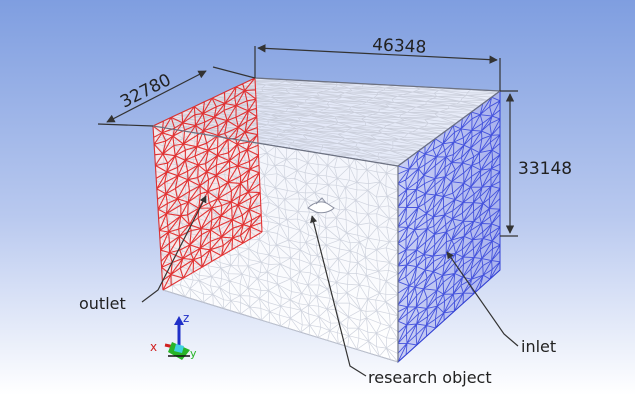 Image resolution: width=635 pixels, height=399 pixels. I want to click on research-object-leader, so click(338, 296).